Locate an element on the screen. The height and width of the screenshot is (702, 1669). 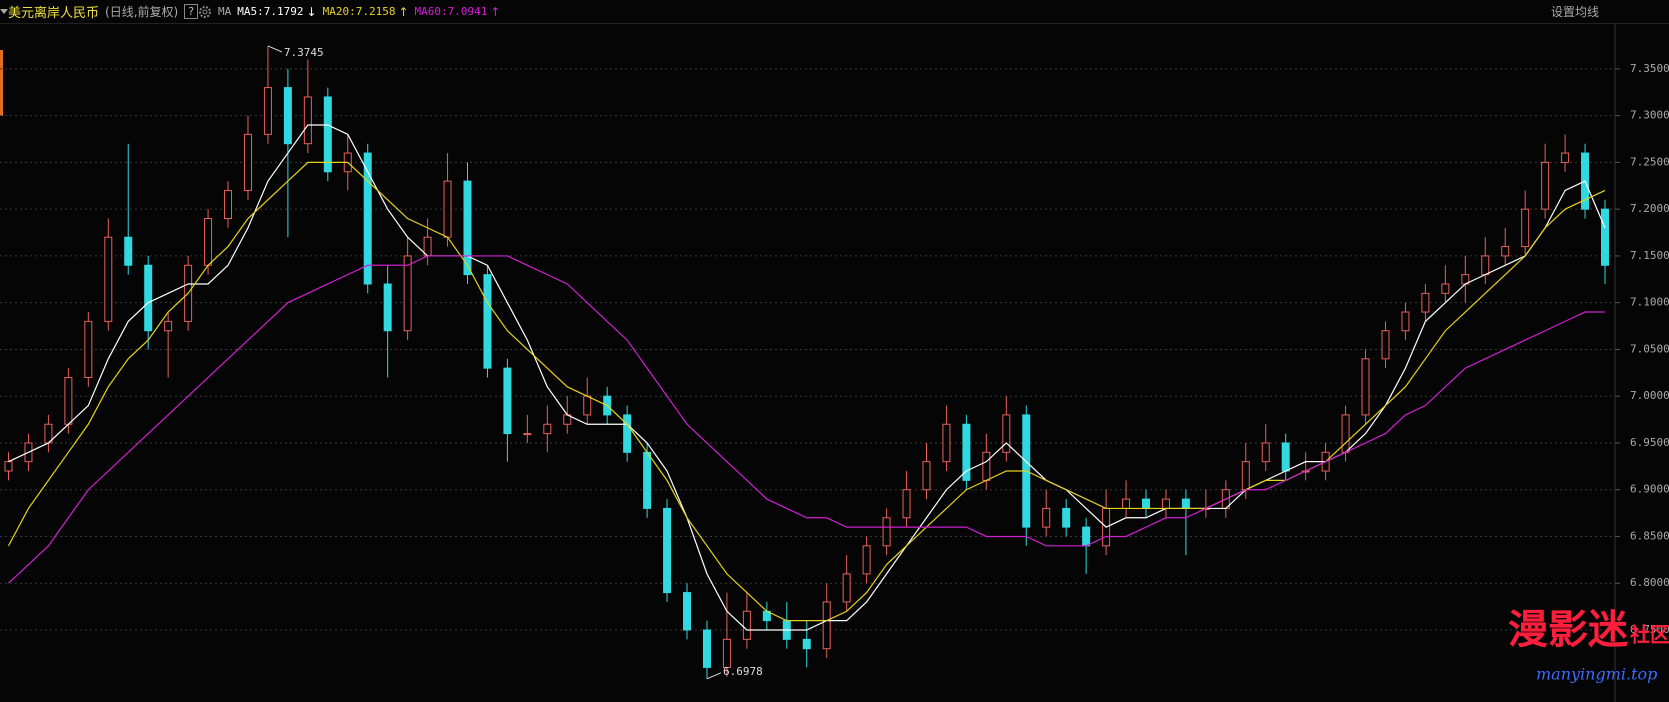
instrument-title: 美元离岸人民币 is located at coordinates (54, 13).